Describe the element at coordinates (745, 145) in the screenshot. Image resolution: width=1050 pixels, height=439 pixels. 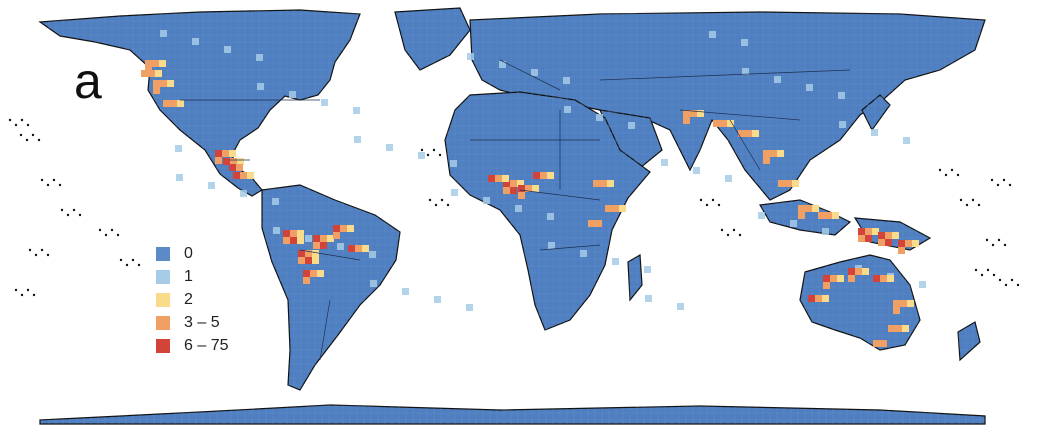
I see `border-line` at that location.